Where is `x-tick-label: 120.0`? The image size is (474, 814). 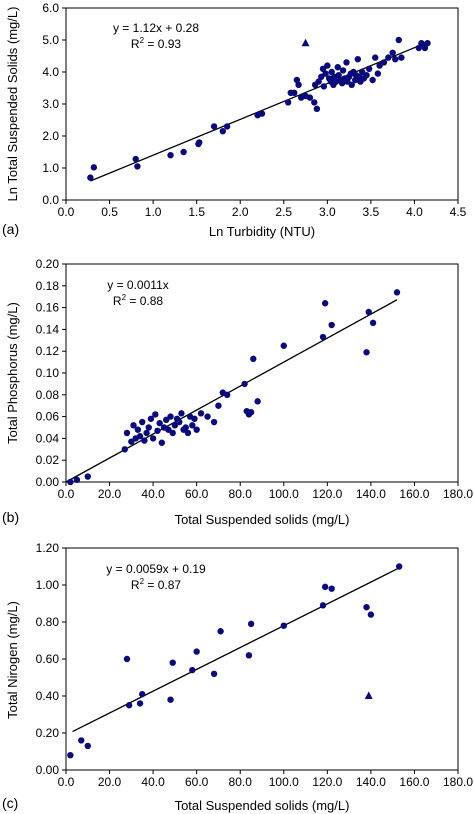 x-tick-label: 120.0 is located at coordinates (327, 494).